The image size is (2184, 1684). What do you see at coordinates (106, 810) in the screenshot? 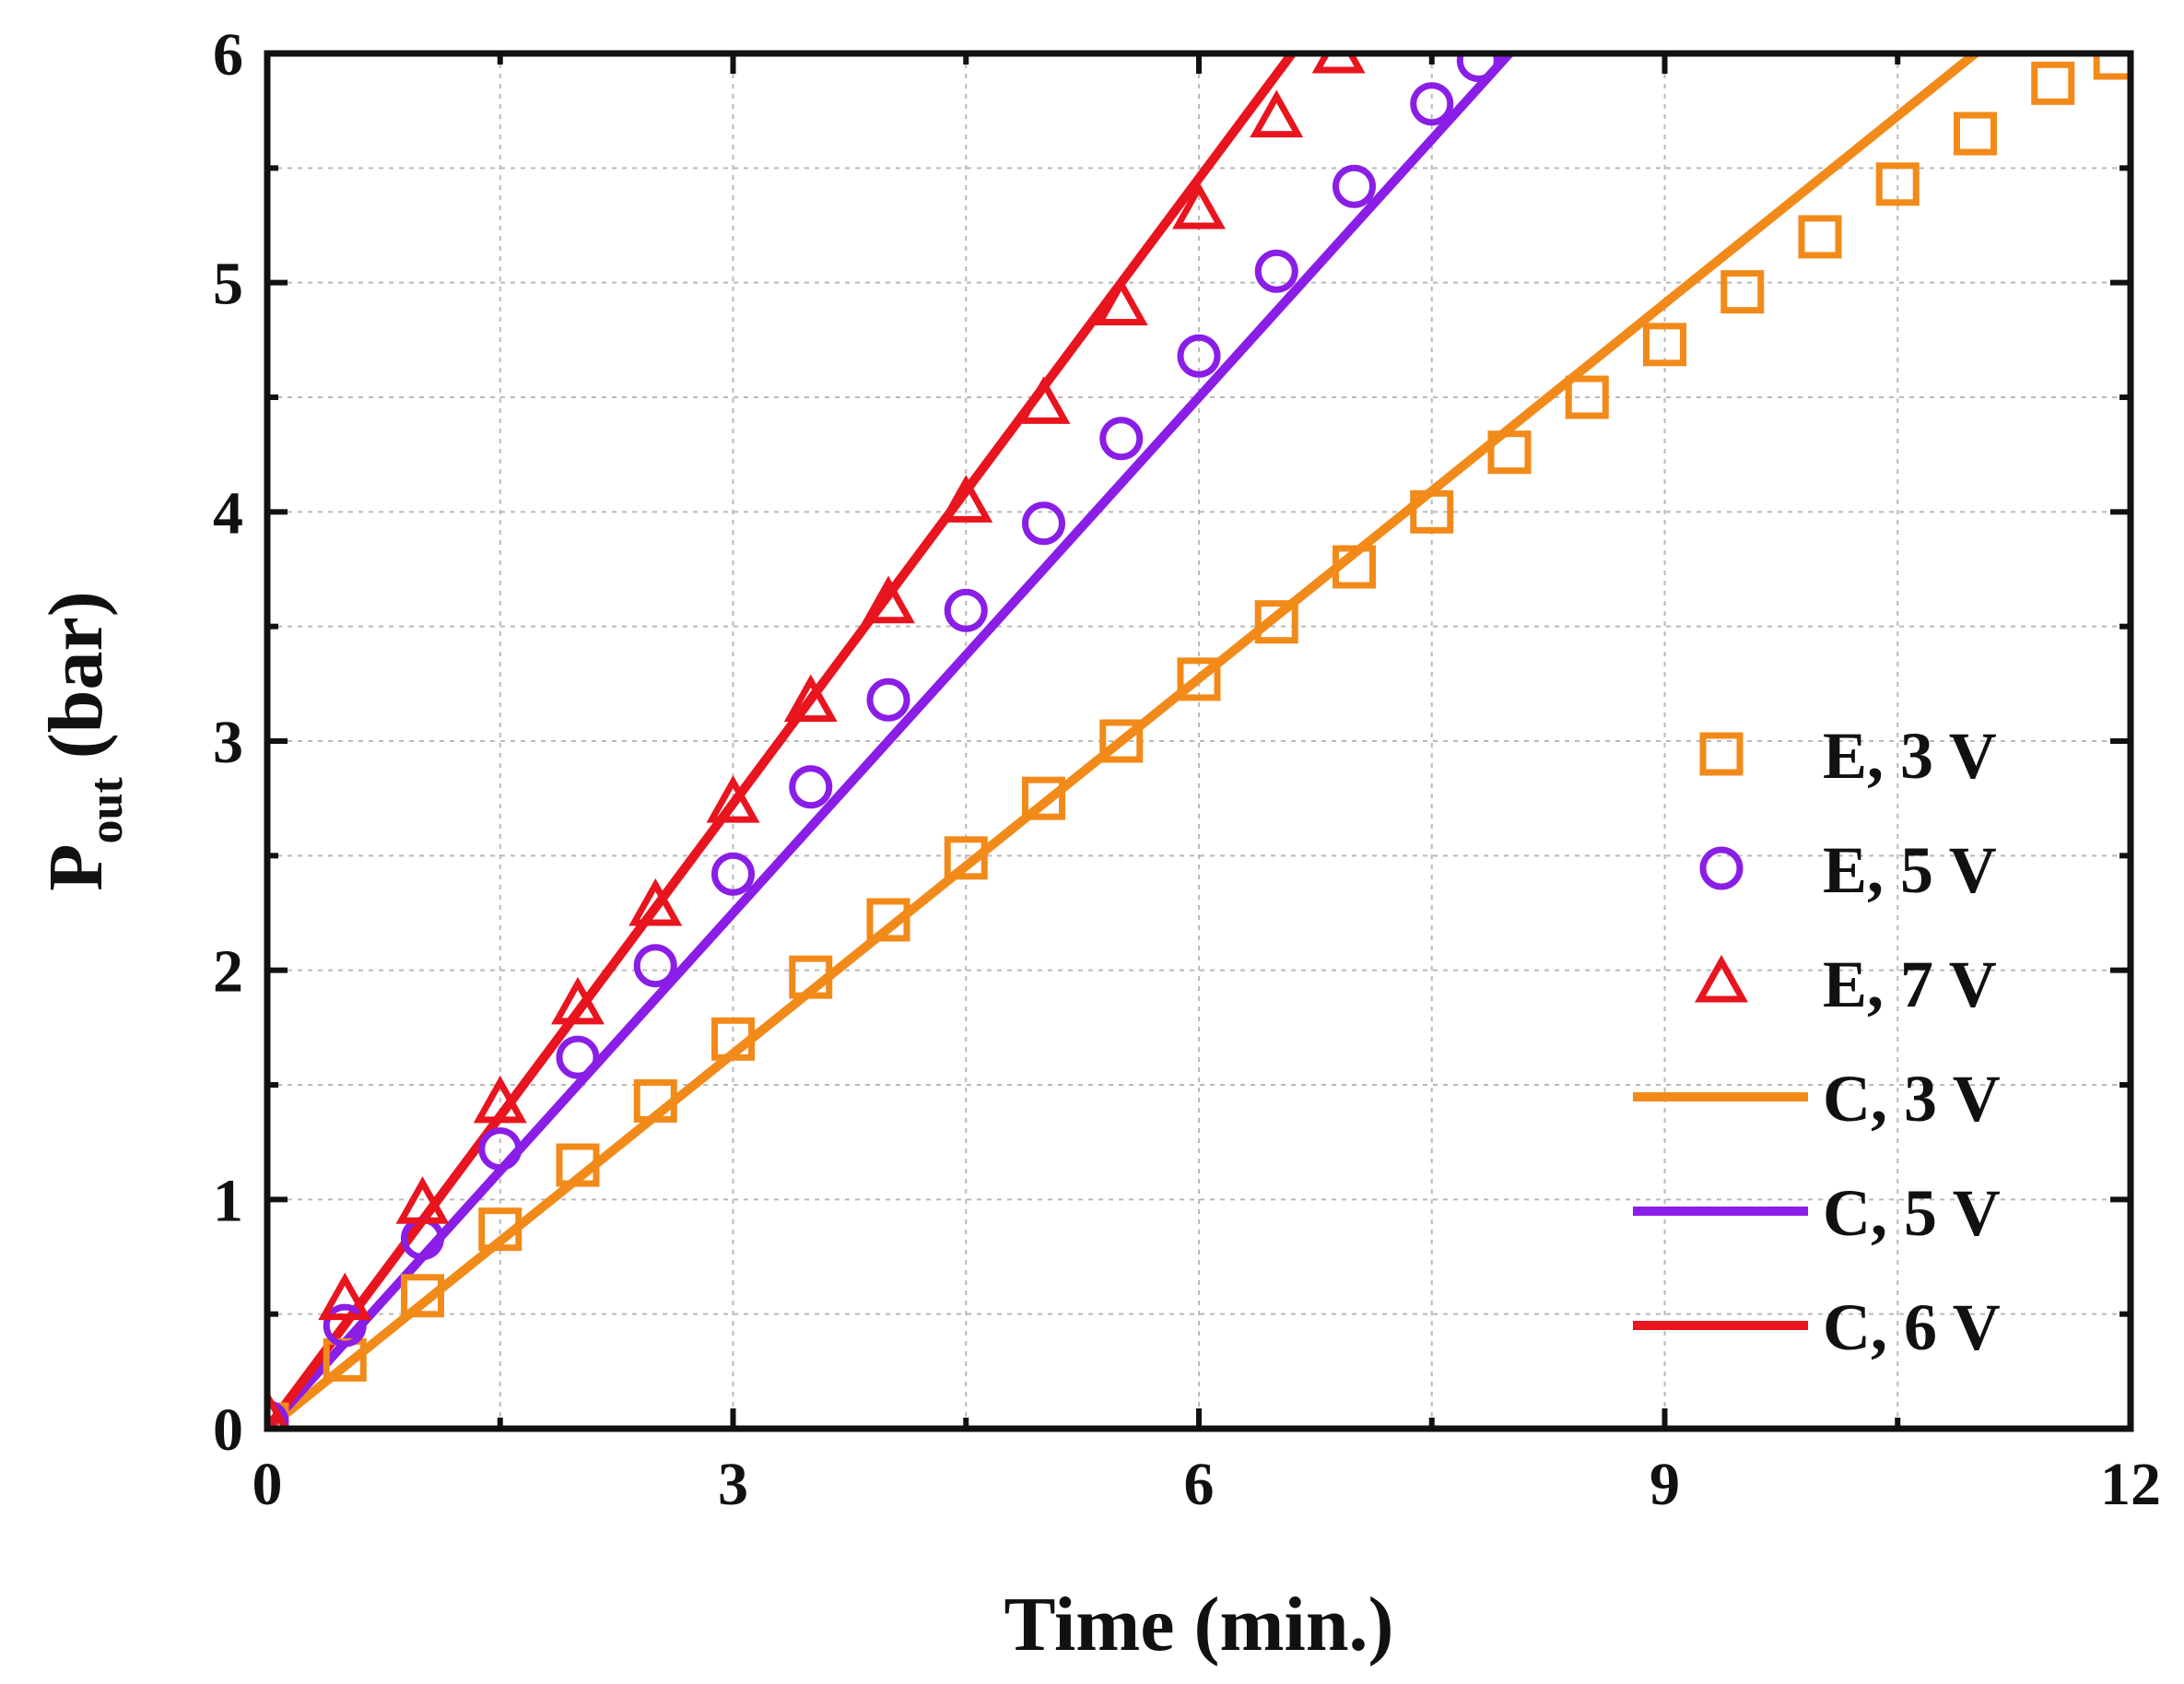
I see `y-axis-title-sub: out` at bounding box center [106, 810].